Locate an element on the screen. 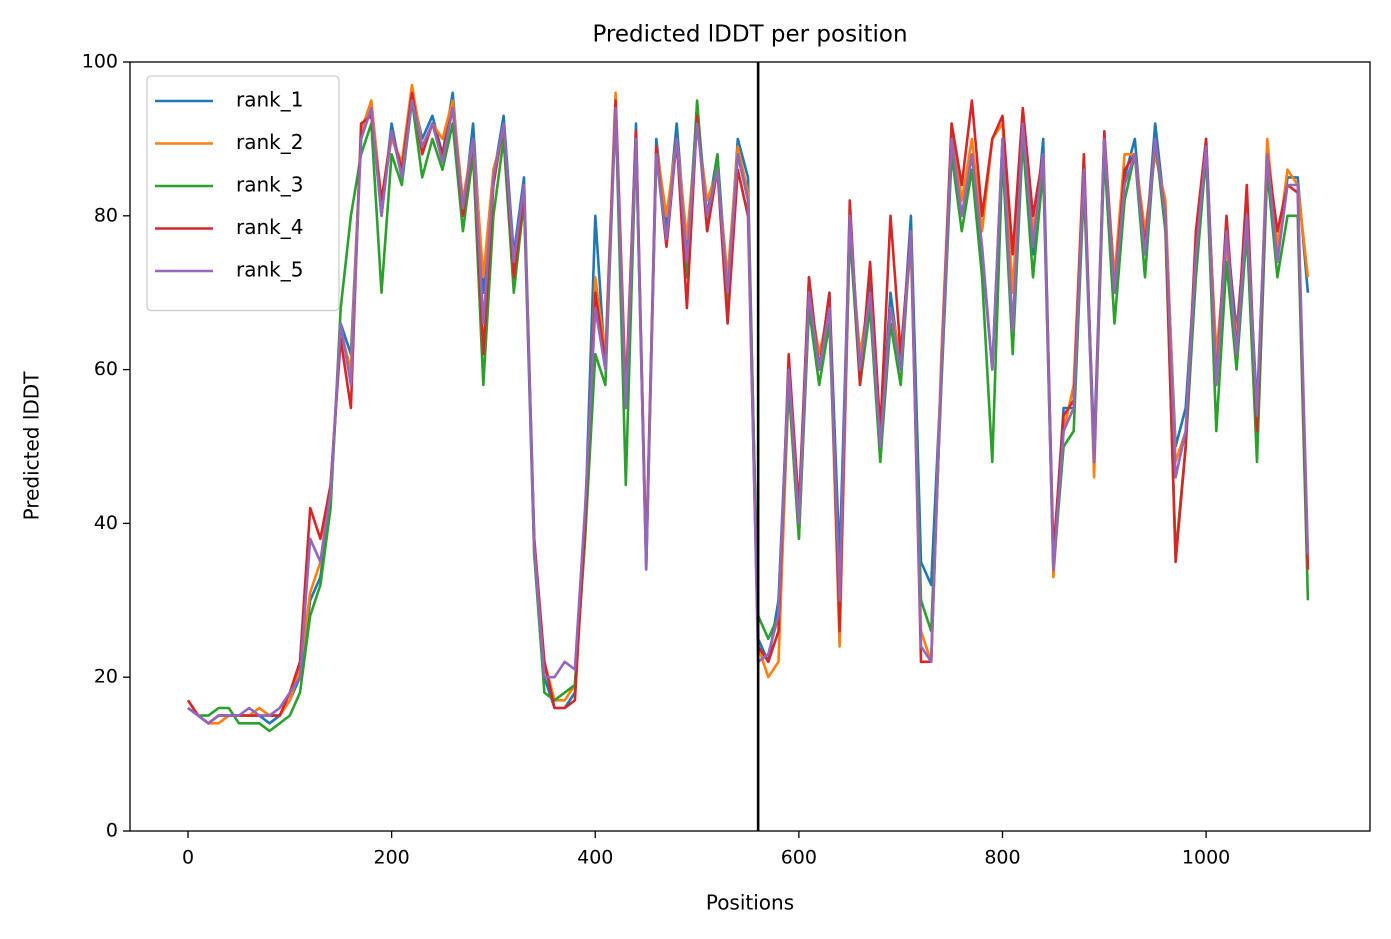 This screenshot has width=1391, height=939. legend: rank_1 rank_2 rank_3 rank_4 rank_5 is located at coordinates (243, 193).